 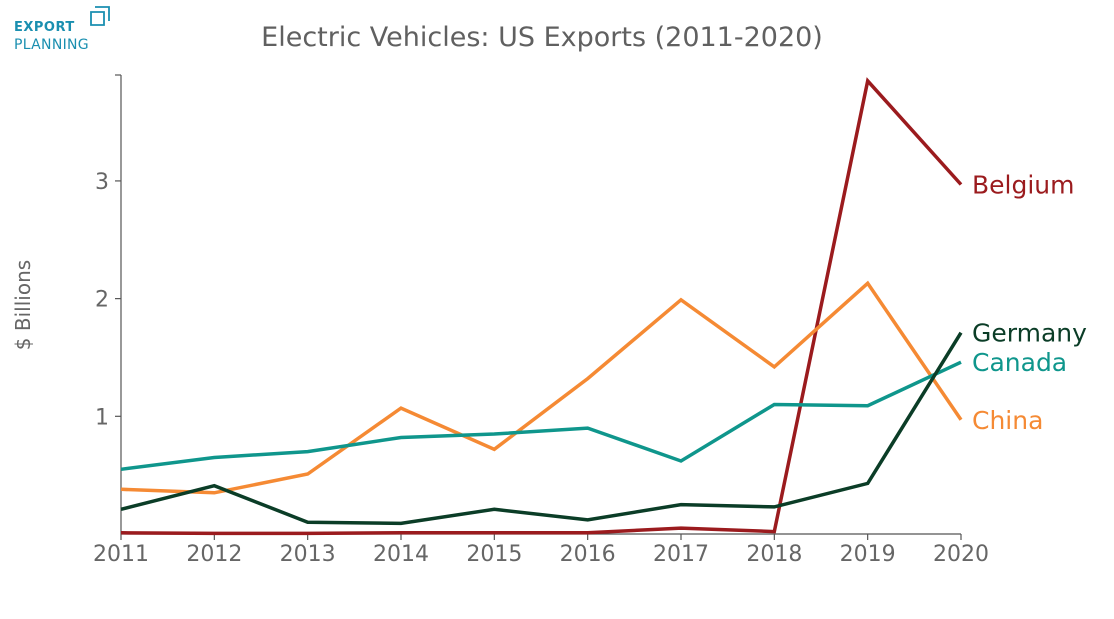 I want to click on x-tick-label: 2012, so click(x=214, y=554).